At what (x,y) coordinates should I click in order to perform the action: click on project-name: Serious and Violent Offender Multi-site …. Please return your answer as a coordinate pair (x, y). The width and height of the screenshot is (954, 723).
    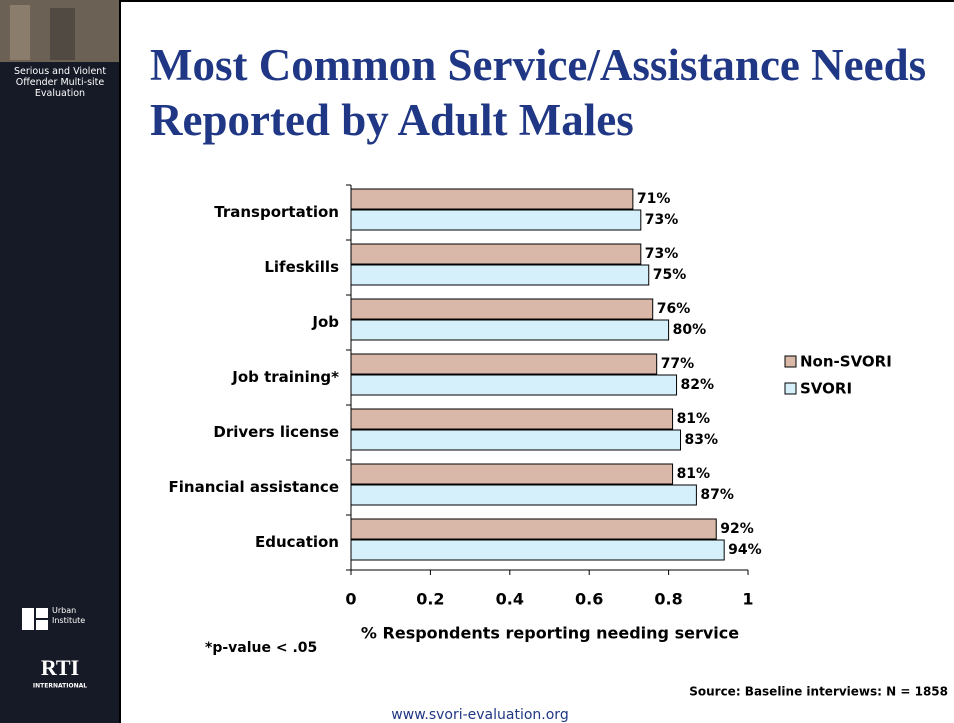
    Looking at the image, I should click on (60, 82).